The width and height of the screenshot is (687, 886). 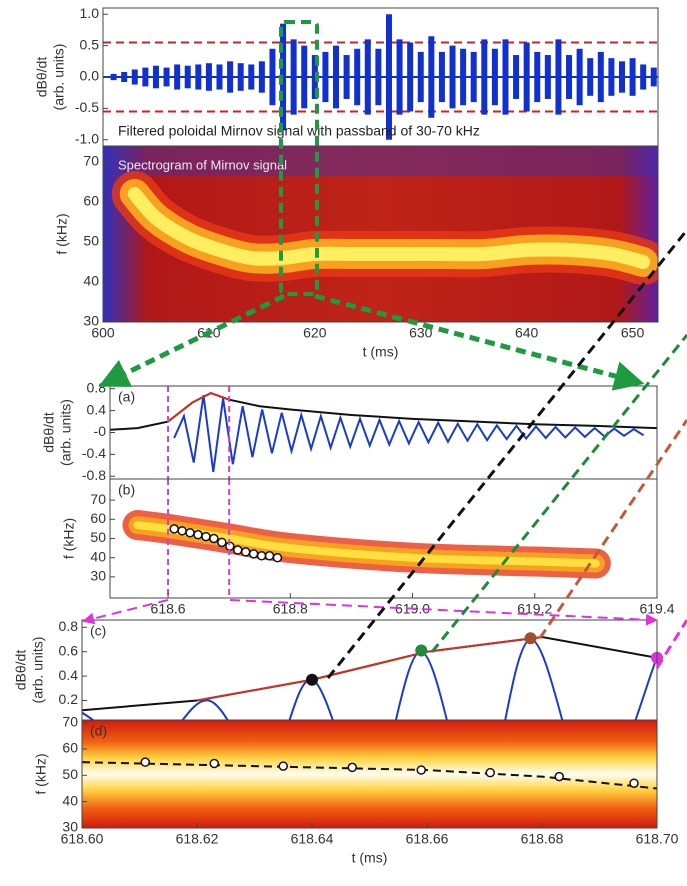 I want to click on x-tick-label: 618.8, so click(x=290, y=609).